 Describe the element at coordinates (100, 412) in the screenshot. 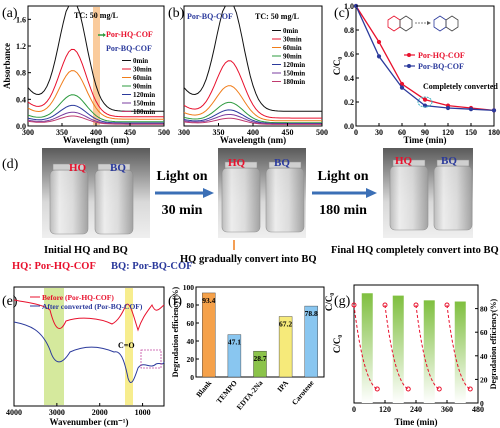

I see `panel-e-xtick-label: 2000` at that location.